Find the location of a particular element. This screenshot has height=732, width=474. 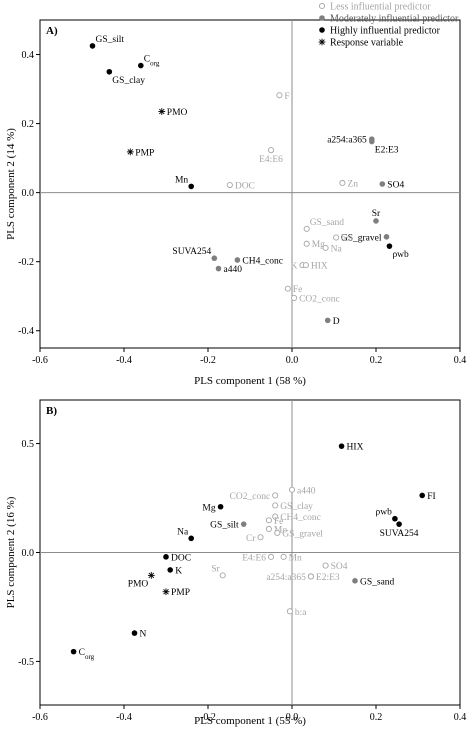

point-1-pmp is located at coordinates (166, 592).